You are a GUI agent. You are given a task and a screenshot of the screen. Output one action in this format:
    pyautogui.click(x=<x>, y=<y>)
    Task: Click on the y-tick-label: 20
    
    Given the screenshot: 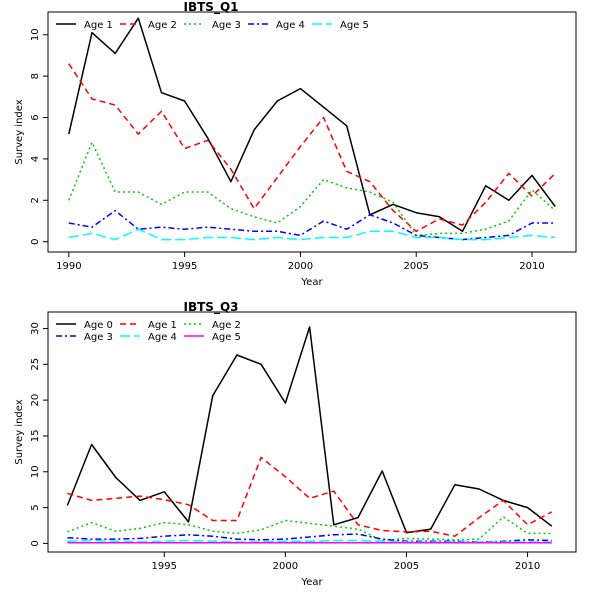 What is the action you would take?
    pyautogui.click(x=35, y=400)
    